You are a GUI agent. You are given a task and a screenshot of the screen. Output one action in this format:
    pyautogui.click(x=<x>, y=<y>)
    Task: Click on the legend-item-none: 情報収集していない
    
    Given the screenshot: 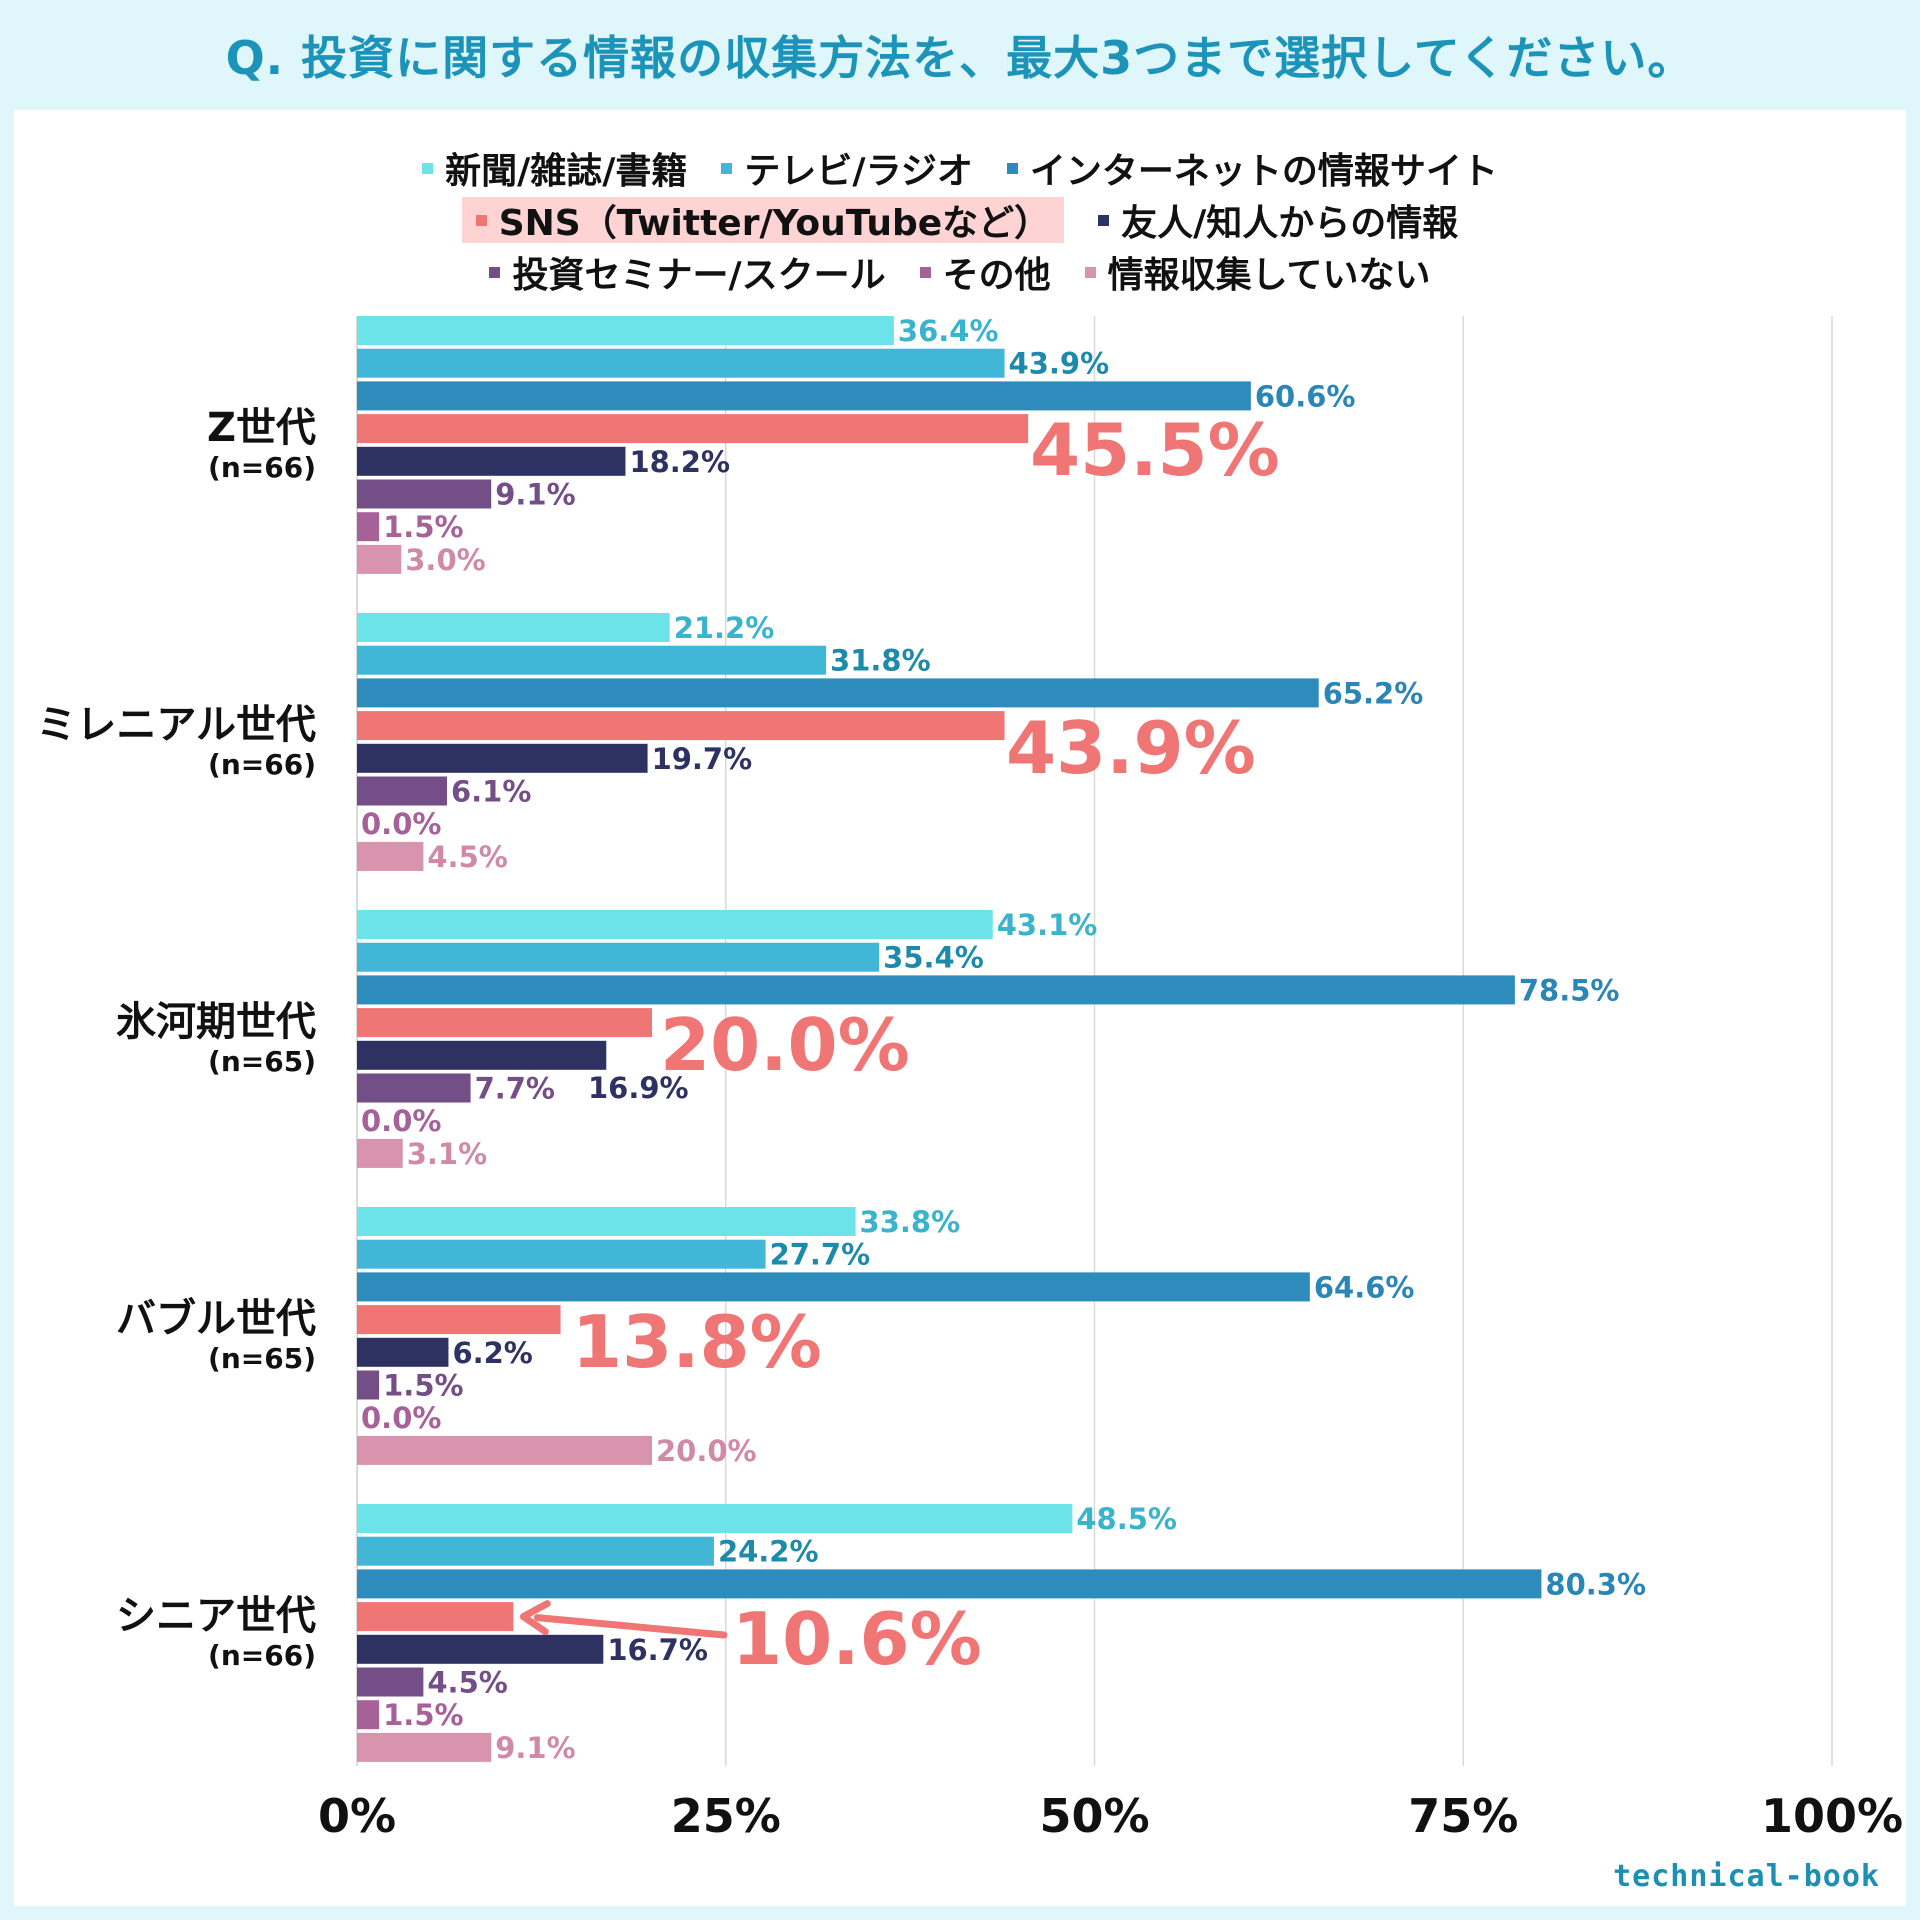 What is the action you would take?
    pyautogui.click(x=1257, y=272)
    